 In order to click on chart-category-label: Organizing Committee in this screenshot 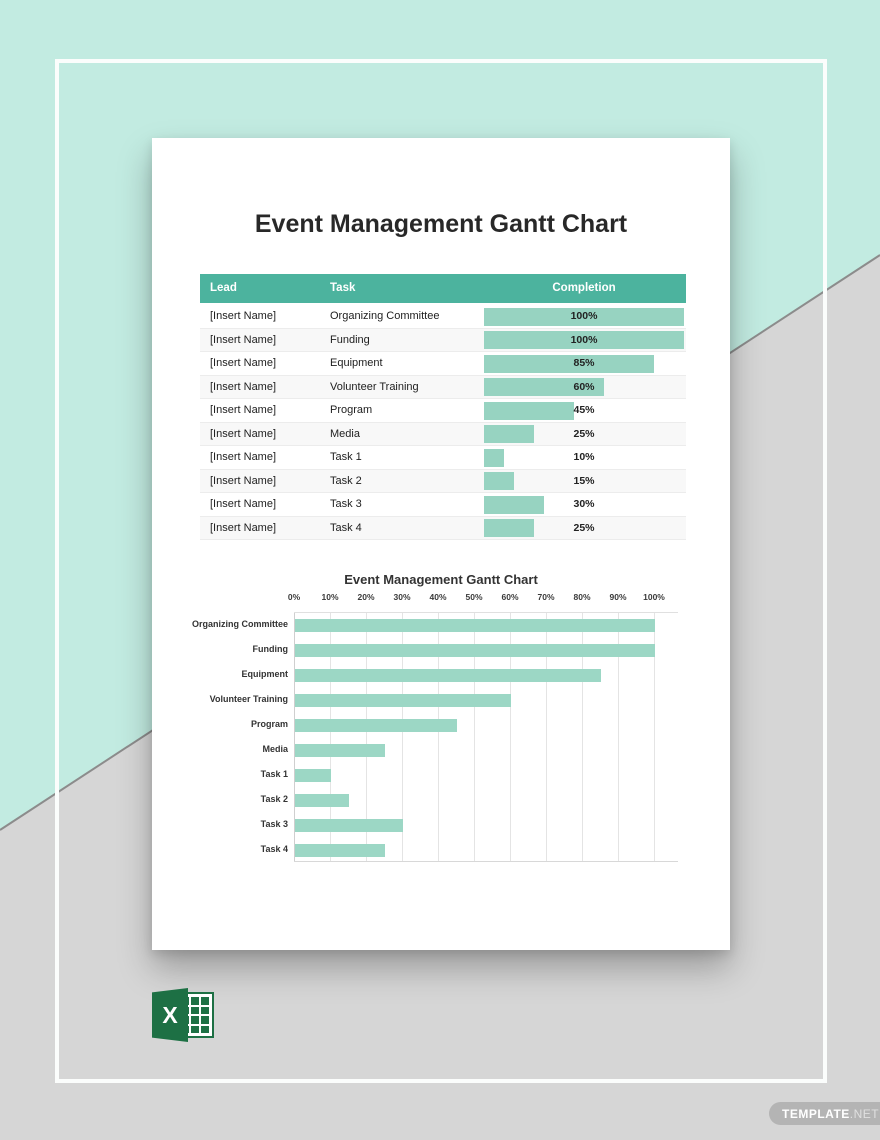, I will do `click(239, 624)`.